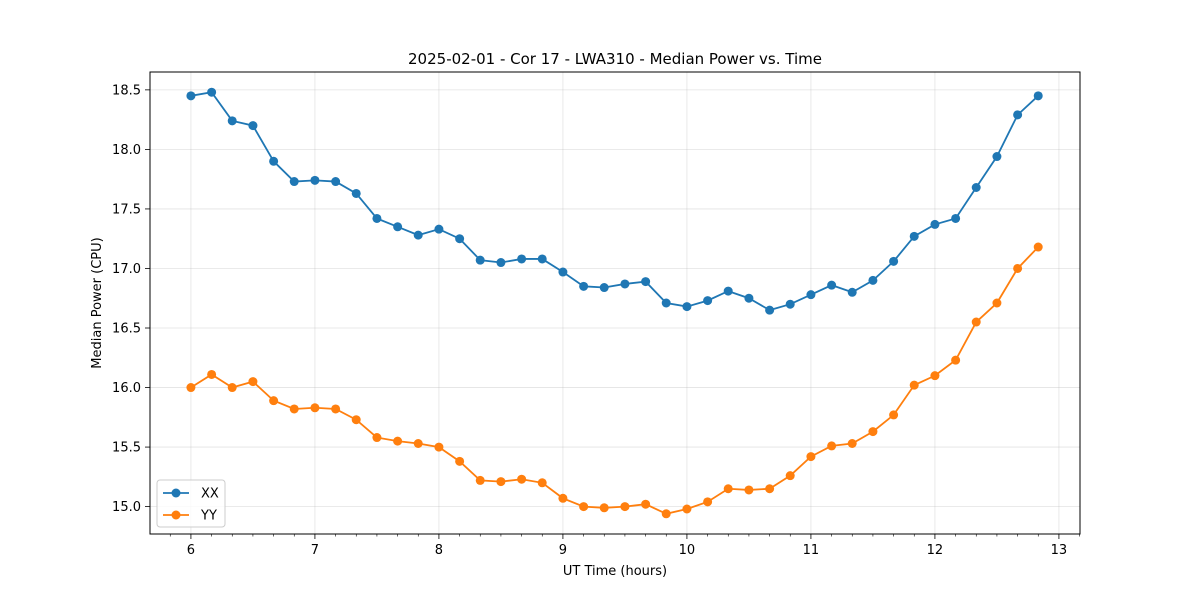 The width and height of the screenshot is (1200, 600). Describe the element at coordinates (126, 388) in the screenshot. I see `y-tick-label: 16.0` at that location.